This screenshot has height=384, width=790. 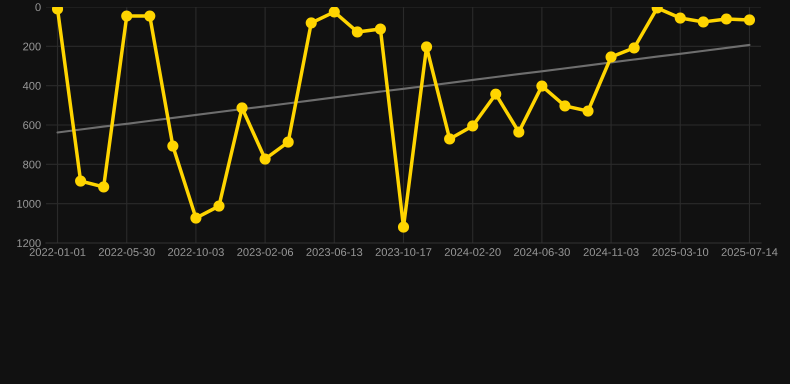 What do you see at coordinates (32, 46) in the screenshot?
I see `y-tick-label: 200` at bounding box center [32, 46].